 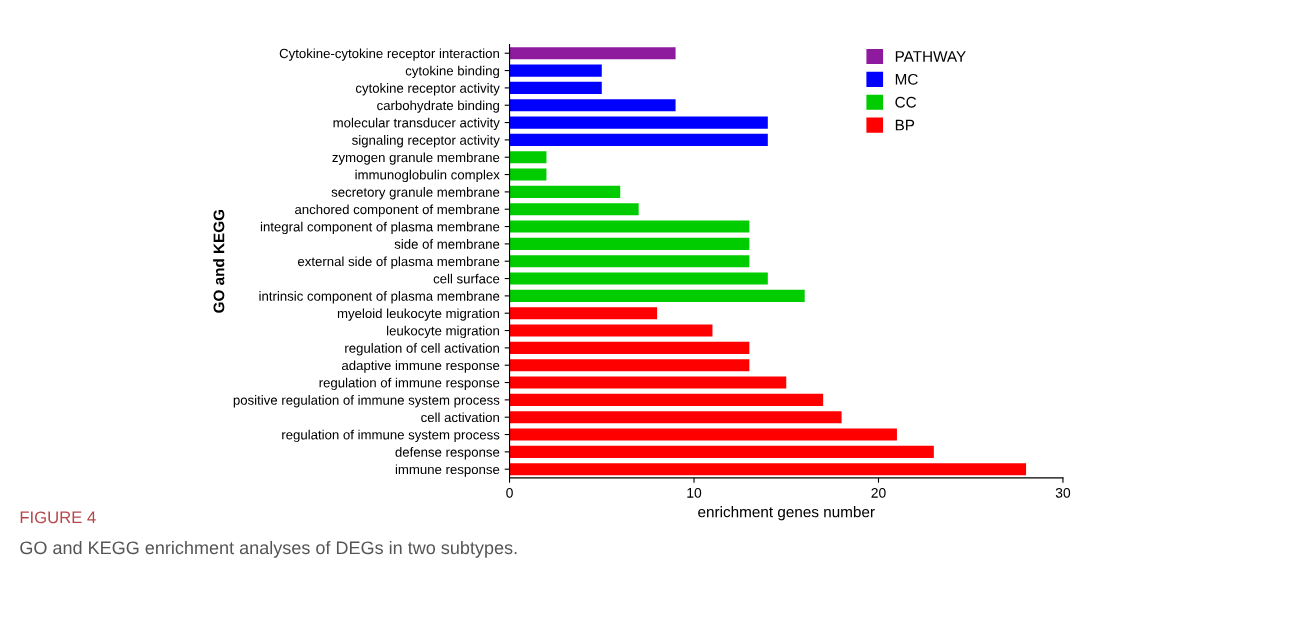 I want to click on y-tick-label: cell activation, so click(x=460, y=417).